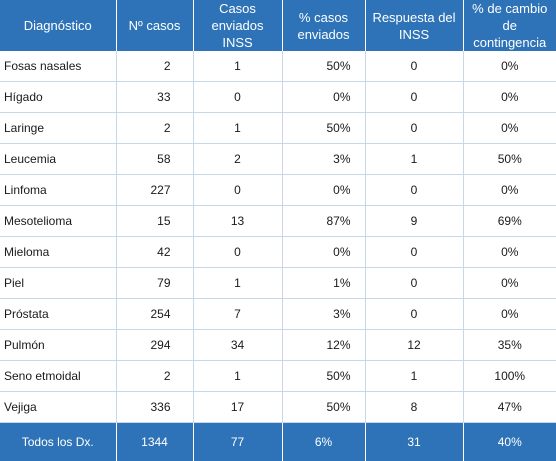  What do you see at coordinates (414, 407) in the screenshot?
I see `cell-respuesta-inss: 8` at bounding box center [414, 407].